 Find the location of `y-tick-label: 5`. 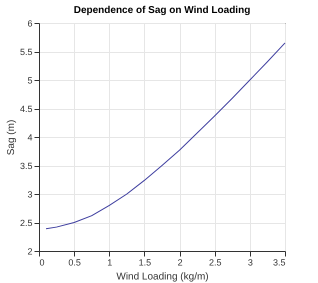

y-tick-label: 5 is located at coordinates (29, 81).